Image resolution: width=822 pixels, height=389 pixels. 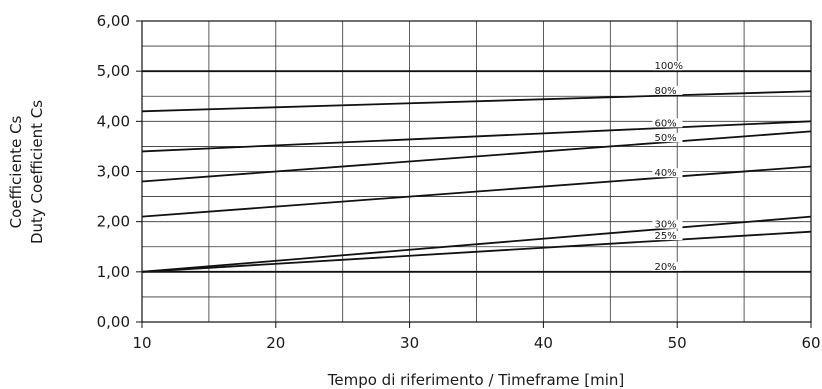 What do you see at coordinates (476, 251) in the screenshot?
I see `series-line-25pct` at bounding box center [476, 251].